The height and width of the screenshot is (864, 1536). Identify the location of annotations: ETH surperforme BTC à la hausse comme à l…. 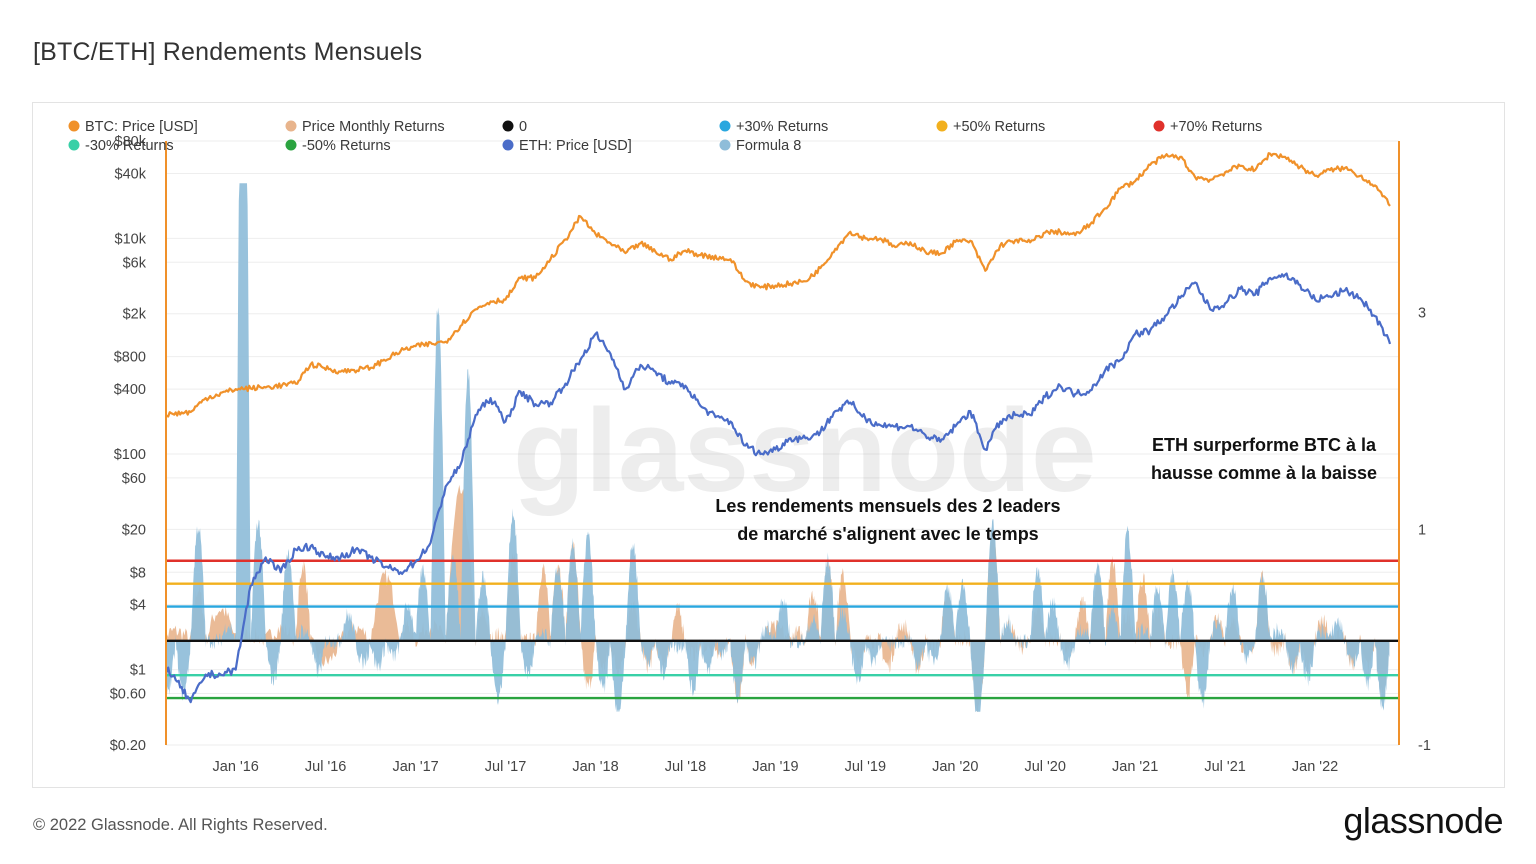
(1046, 489).